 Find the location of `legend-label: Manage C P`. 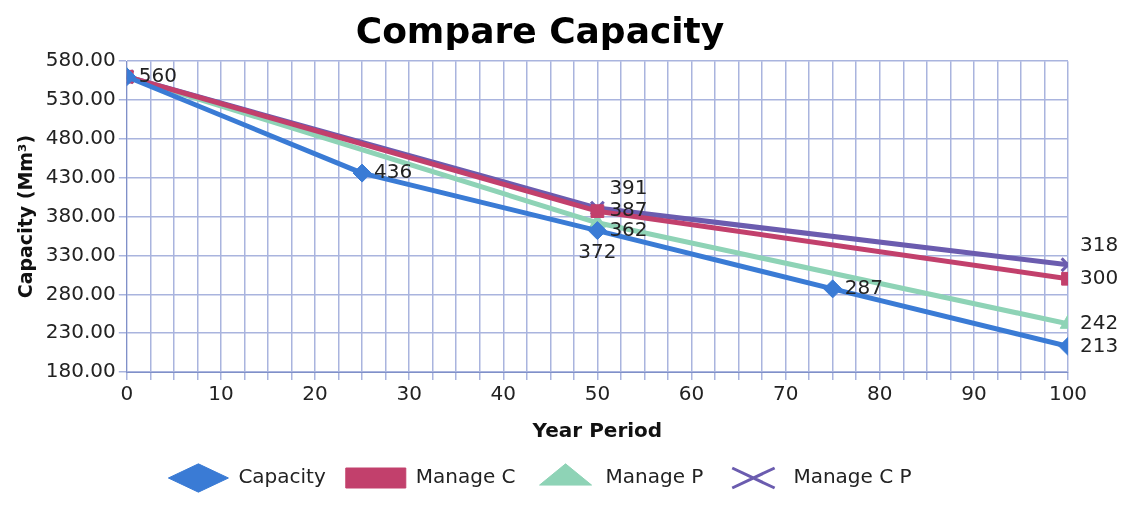

legend-label: Manage C P is located at coordinates (852, 476).